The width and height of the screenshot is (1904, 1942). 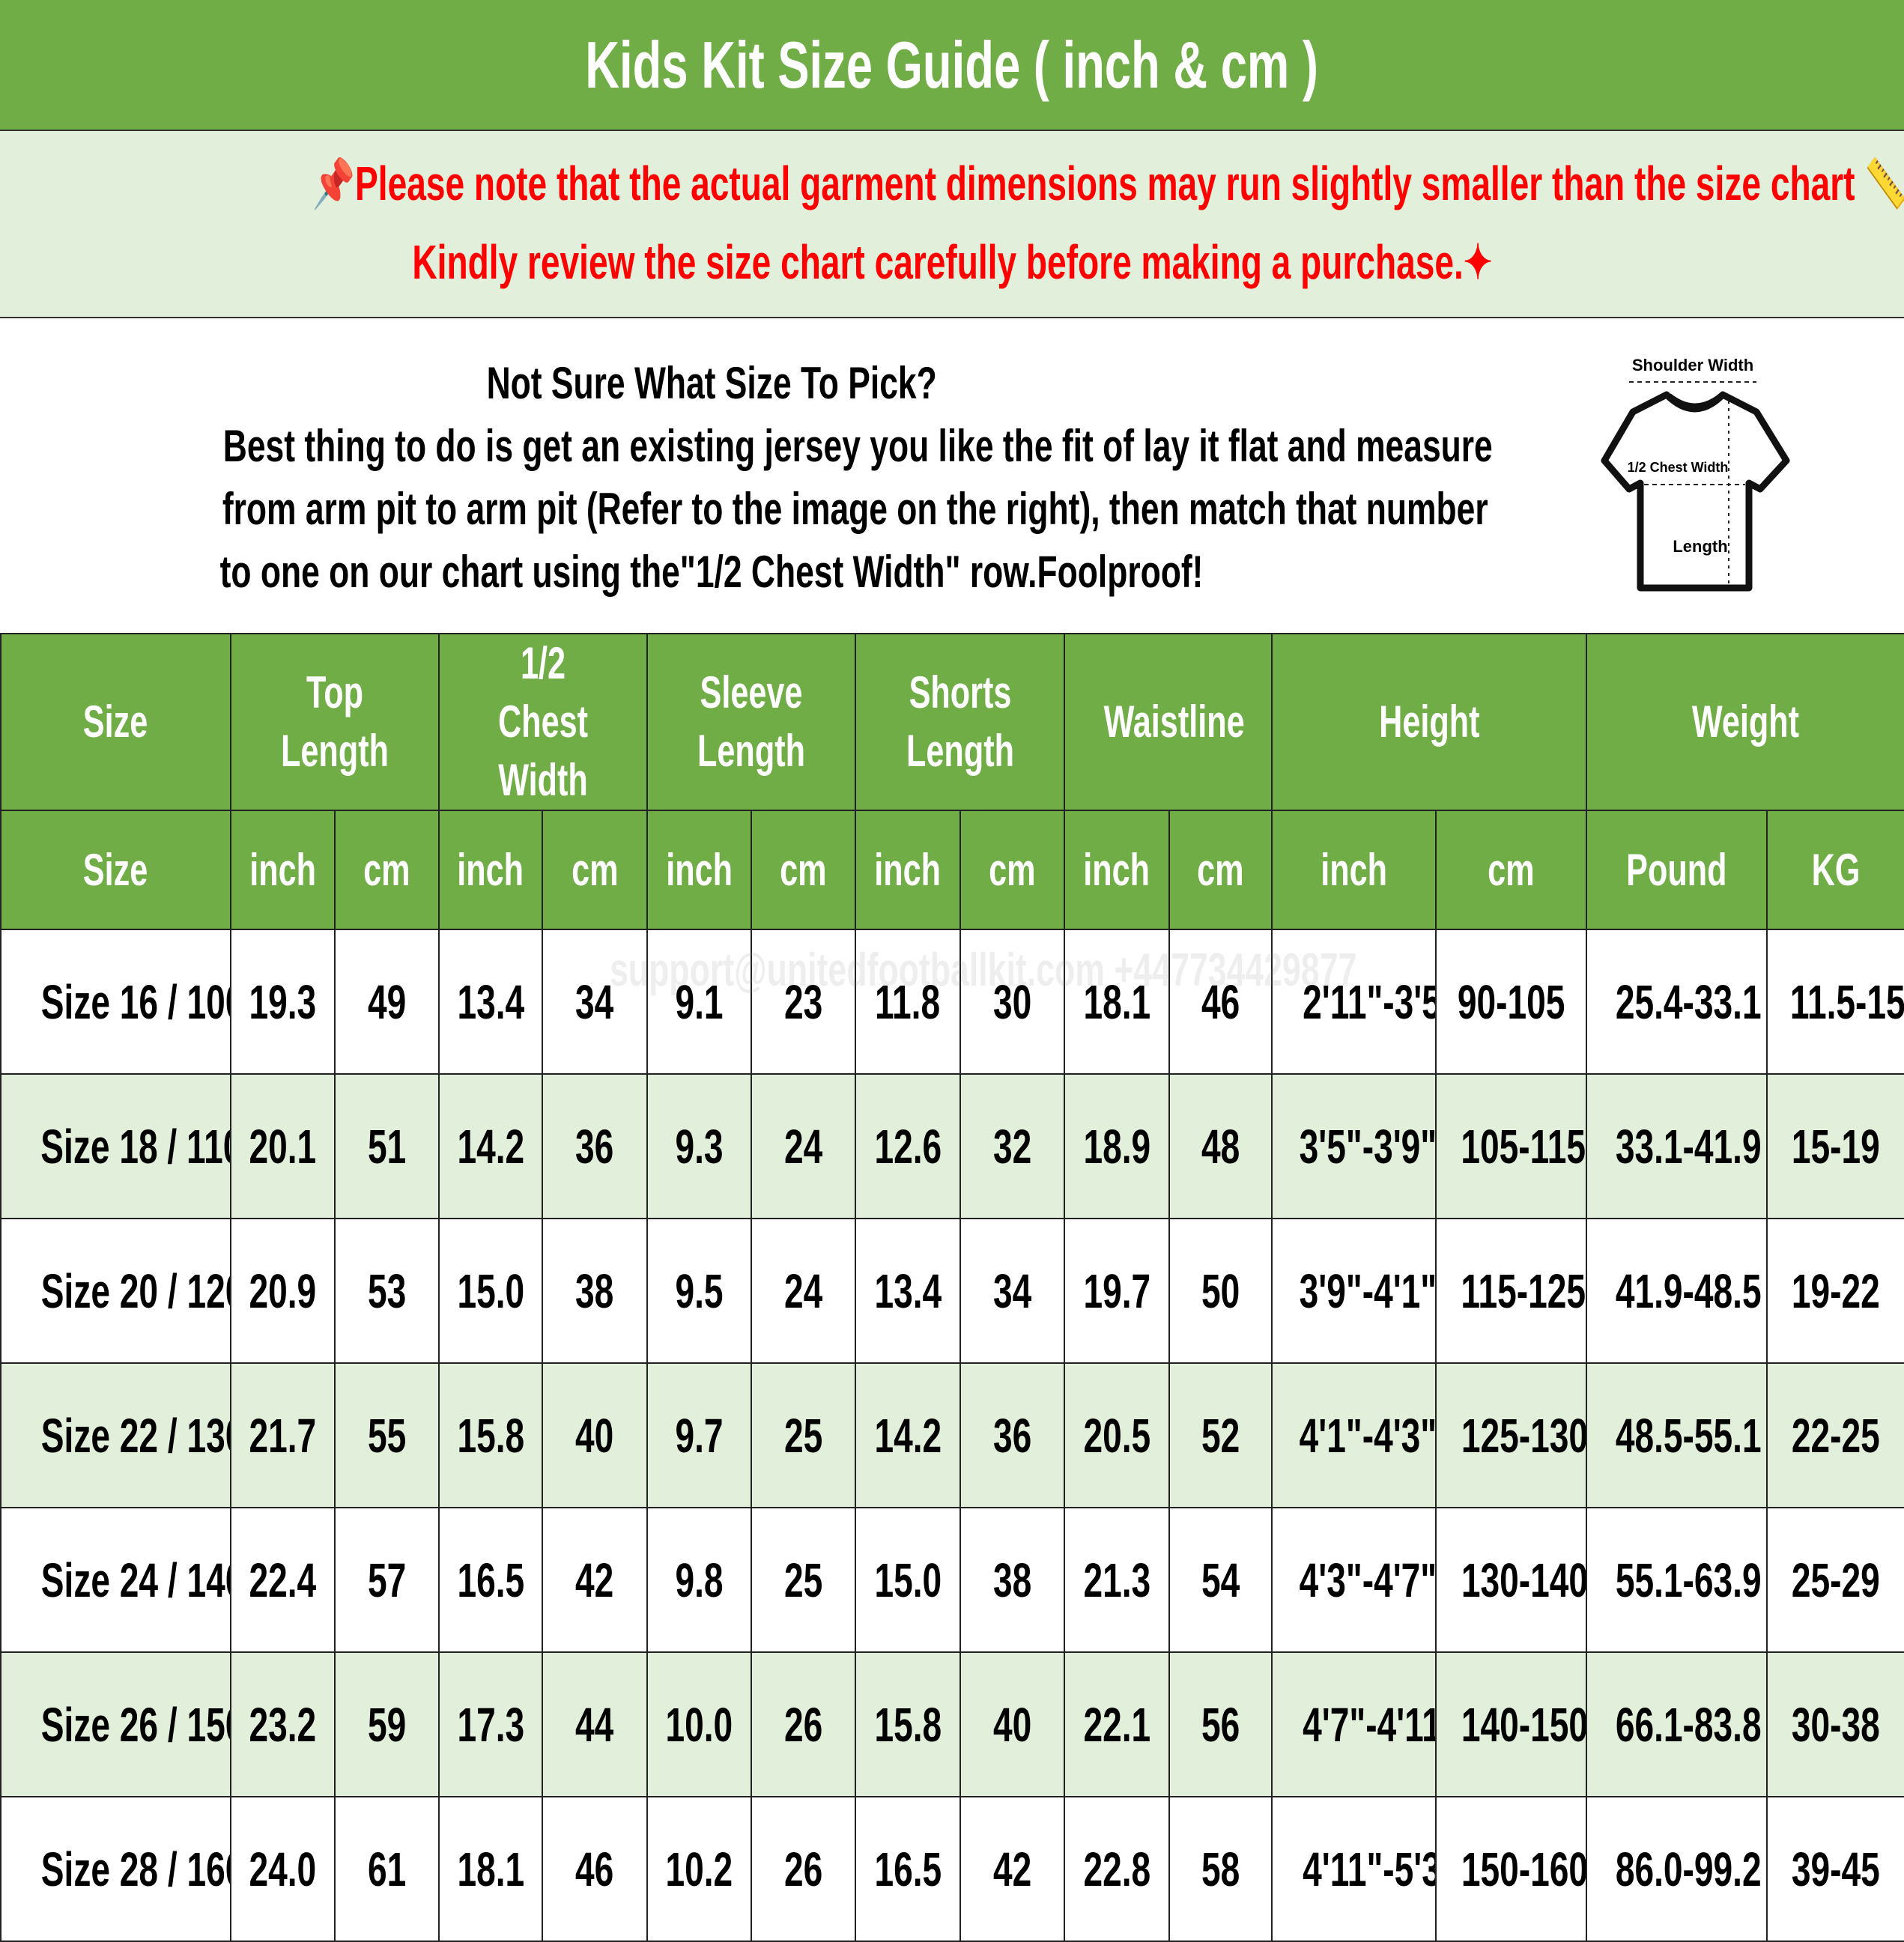 What do you see at coordinates (1354, 1869) in the screenshot?
I see `table-cell: 4'11"-5'3"` at bounding box center [1354, 1869].